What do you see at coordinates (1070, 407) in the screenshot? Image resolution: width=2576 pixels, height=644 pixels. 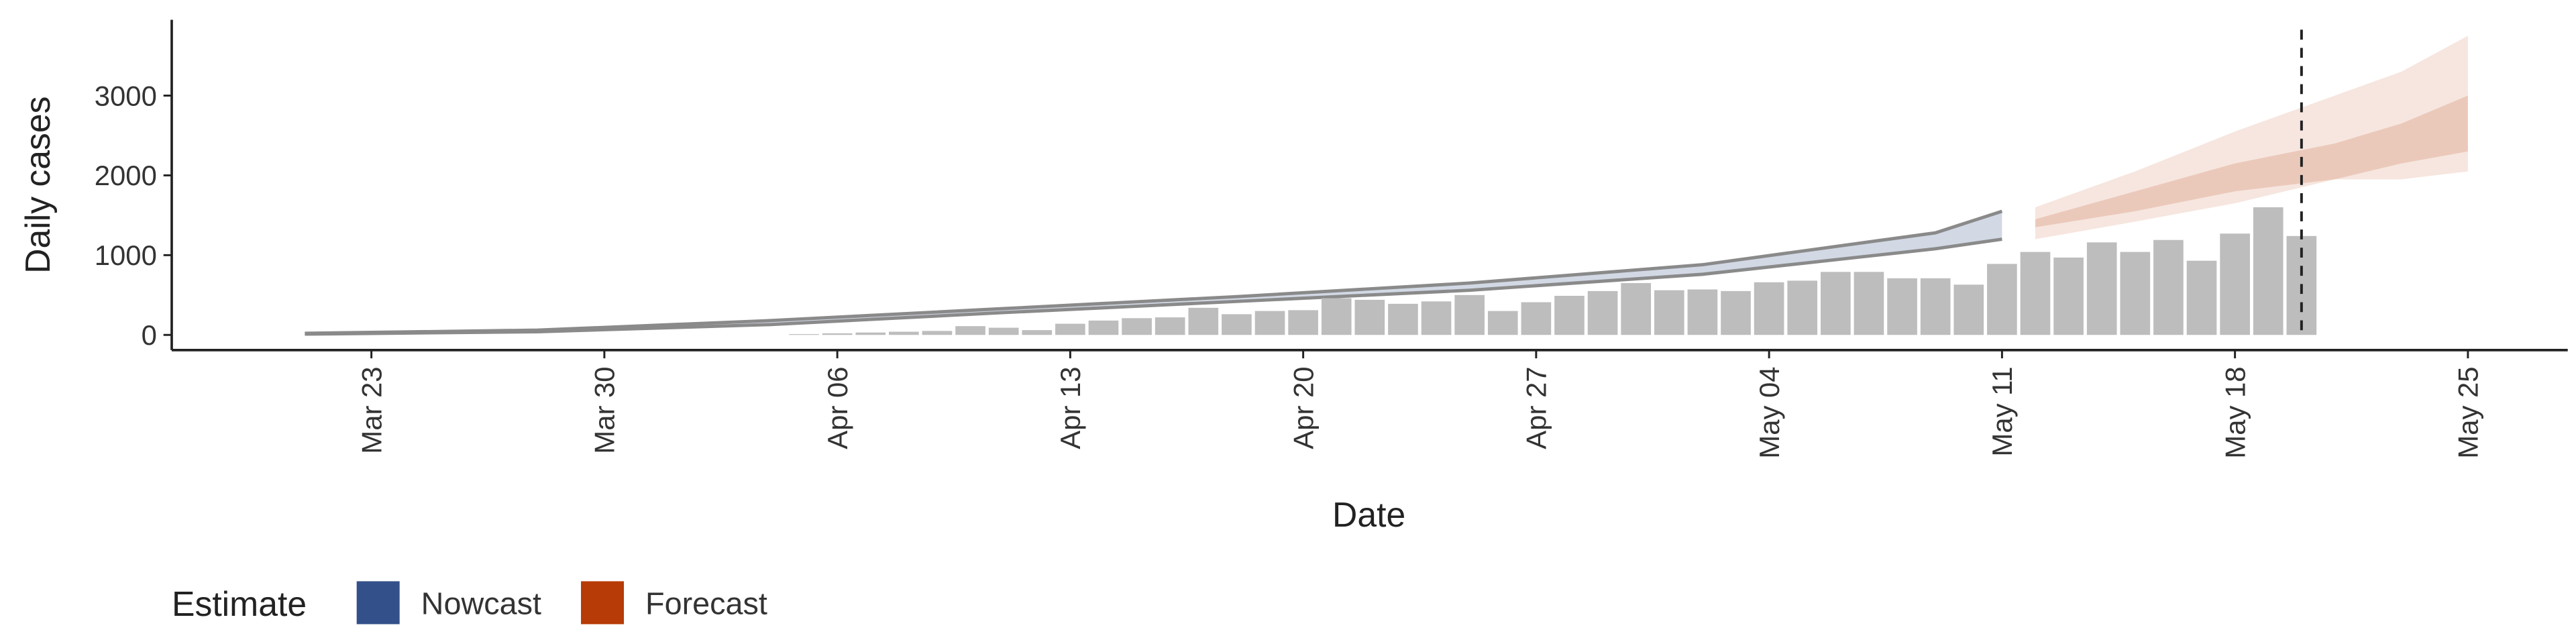 I see `x-tick-label: Apr 13` at bounding box center [1070, 407].